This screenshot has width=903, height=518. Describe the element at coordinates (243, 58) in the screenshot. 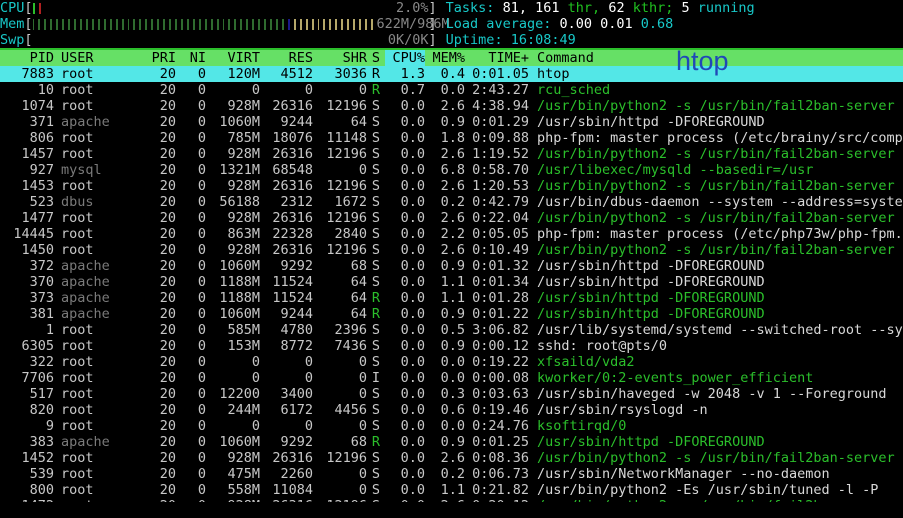

I see `column-header-virt: VIRT` at that location.